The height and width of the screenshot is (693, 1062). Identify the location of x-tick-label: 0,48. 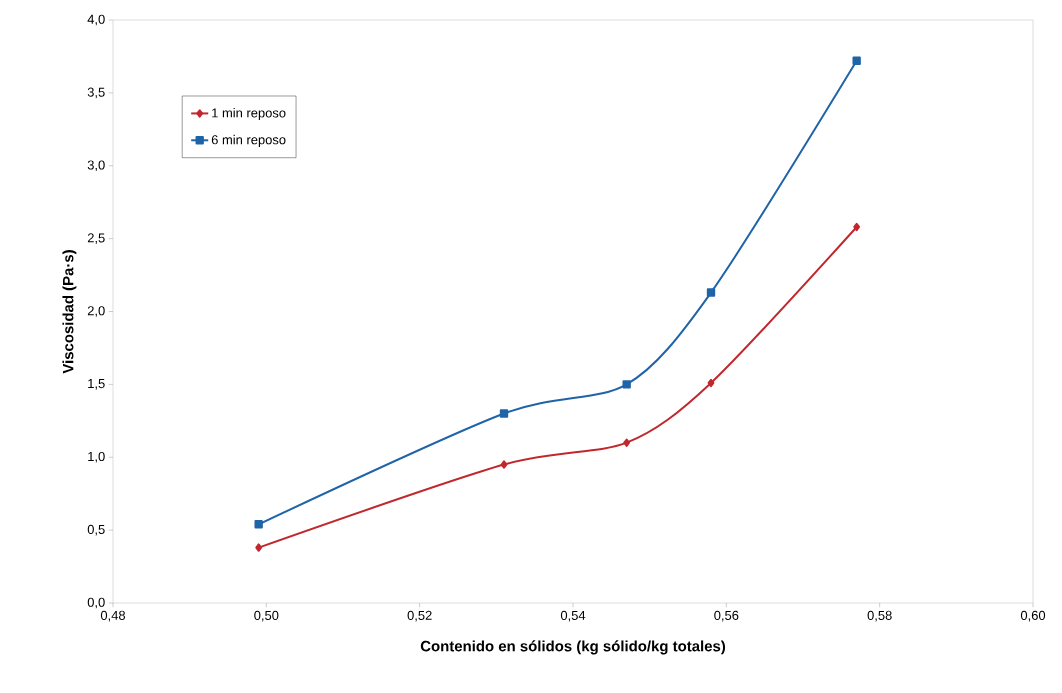
(113, 616).